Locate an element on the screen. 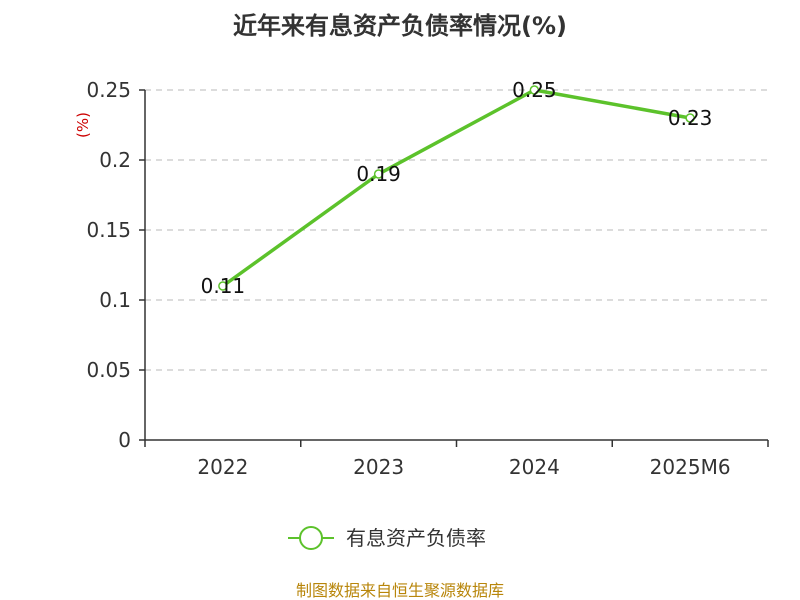  chart-title: 近年来有息资产负债率情况(%) is located at coordinates (400, 26).